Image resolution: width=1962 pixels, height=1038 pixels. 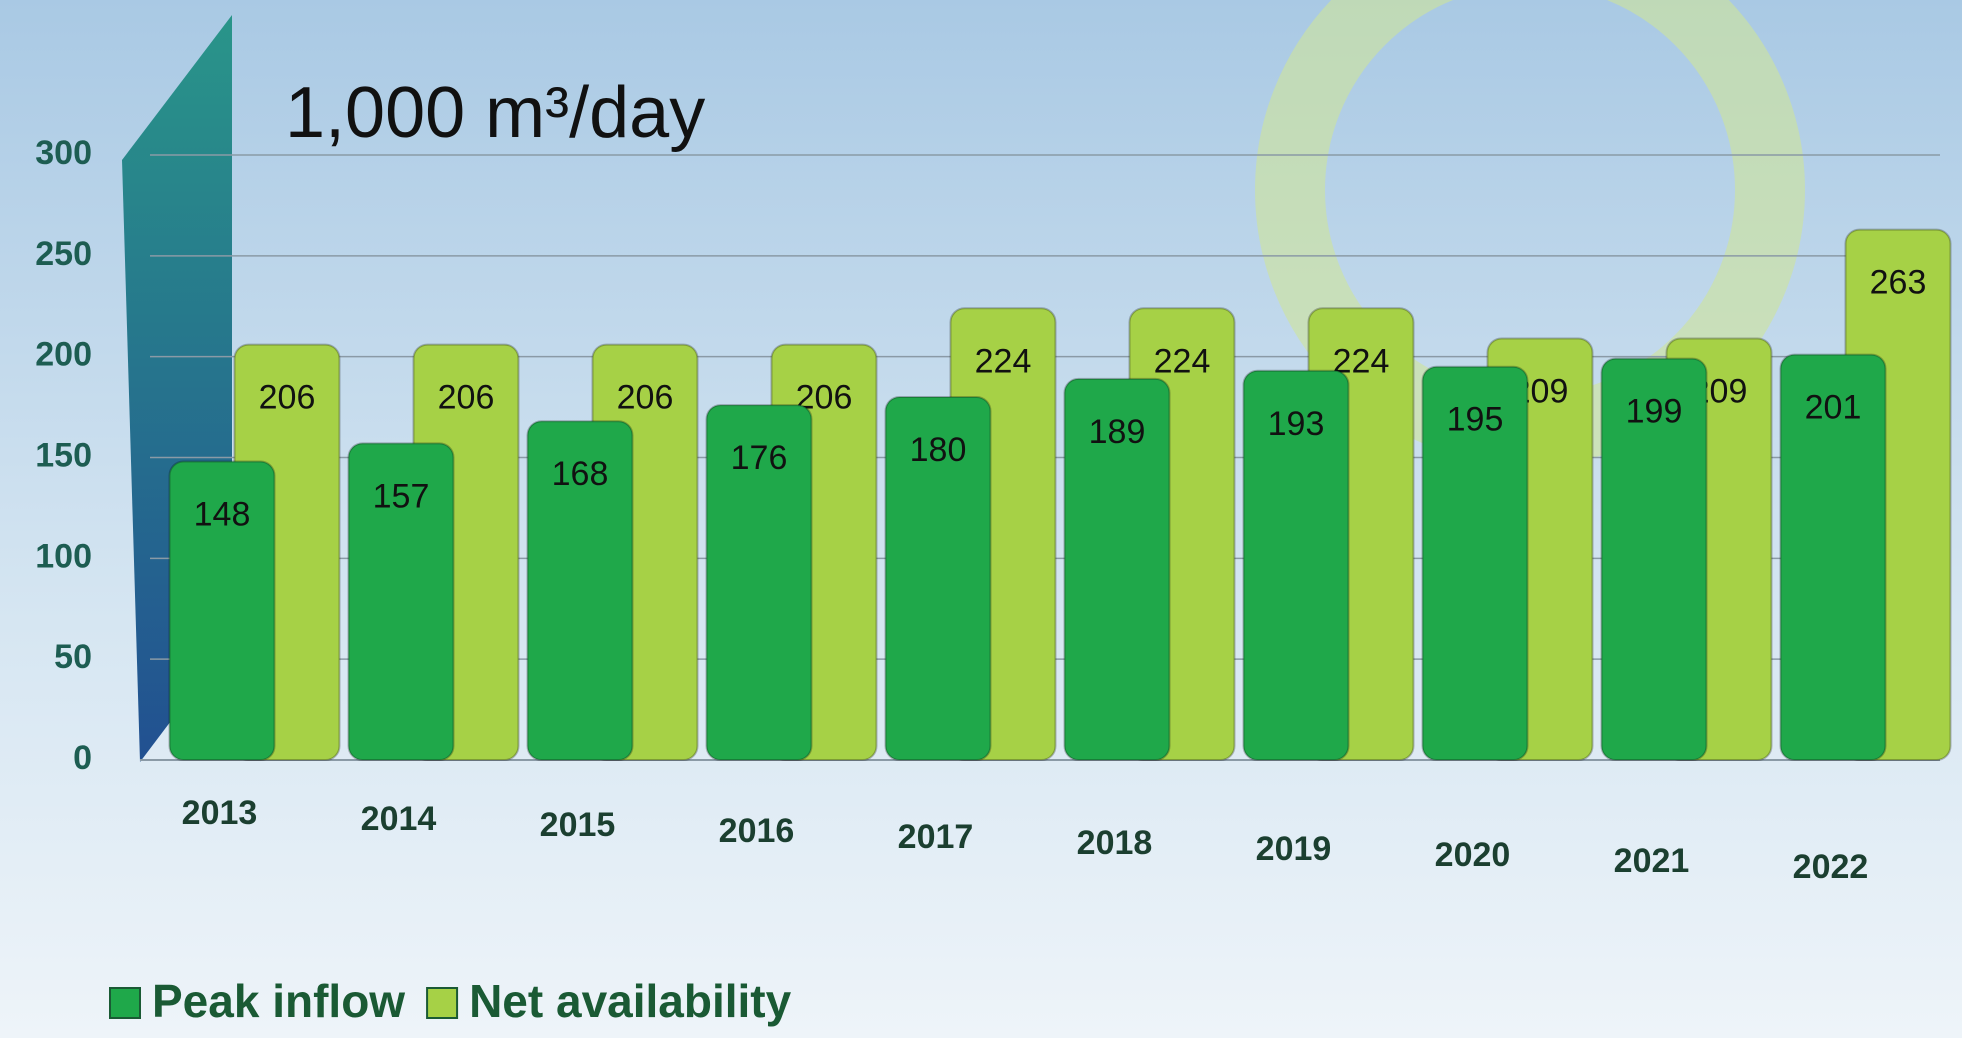 What do you see at coordinates (1475, 420) in the screenshot?
I see `value-label: 195` at bounding box center [1475, 420].